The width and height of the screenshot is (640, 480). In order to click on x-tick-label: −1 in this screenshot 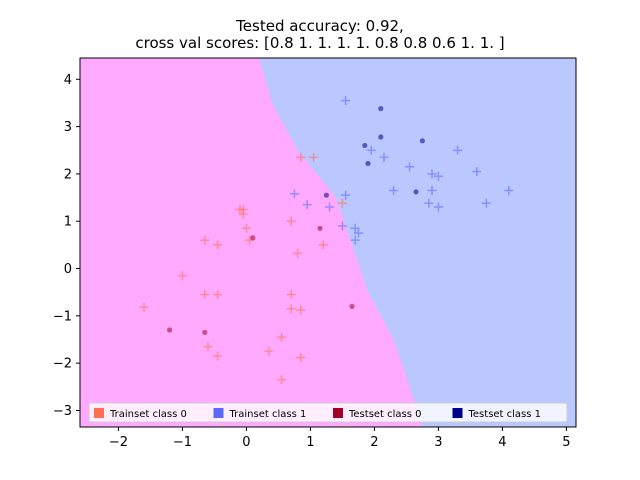, I will do `click(182, 442)`.